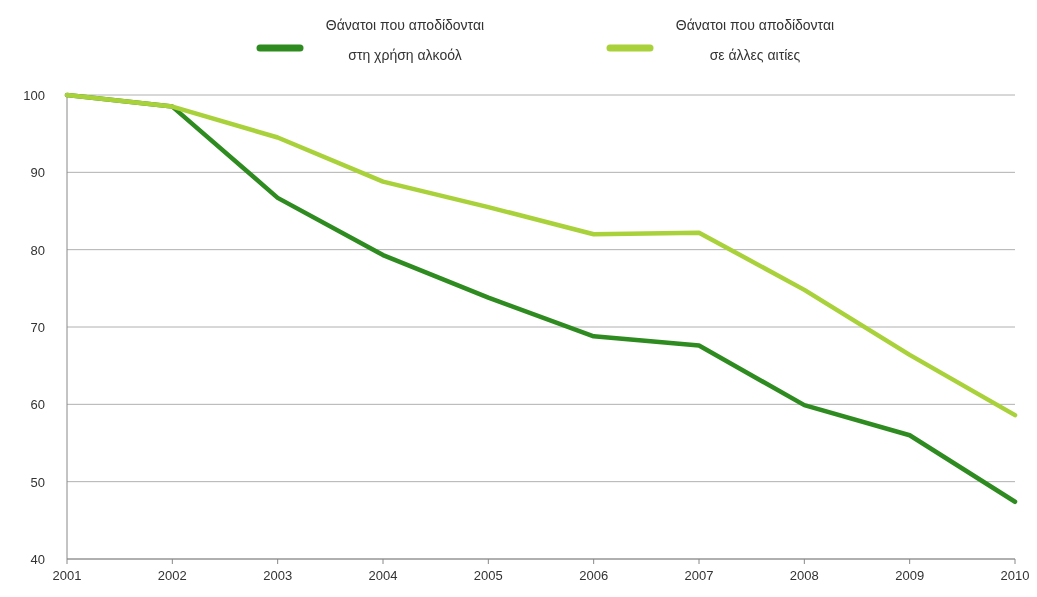 This screenshot has width=1037, height=597. What do you see at coordinates (804, 575) in the screenshot?
I see `x-tick-label: 2008` at bounding box center [804, 575].